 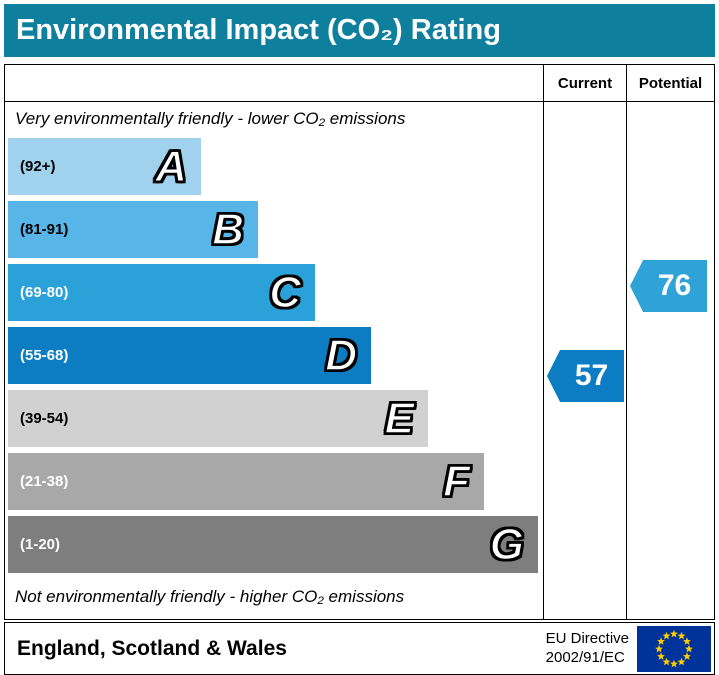 What do you see at coordinates (258, 30) in the screenshot?
I see `chart-title: Environmental Impact (CO₂) Rating` at bounding box center [258, 30].